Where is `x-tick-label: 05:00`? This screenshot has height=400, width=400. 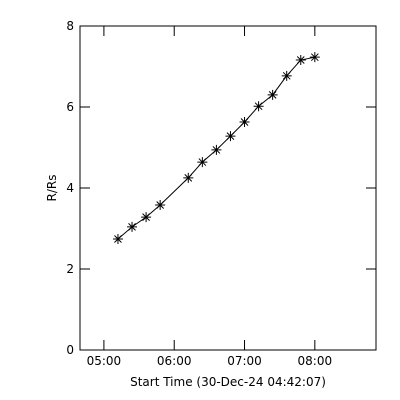
x-tick-label: 05:00 is located at coordinates (104, 361).